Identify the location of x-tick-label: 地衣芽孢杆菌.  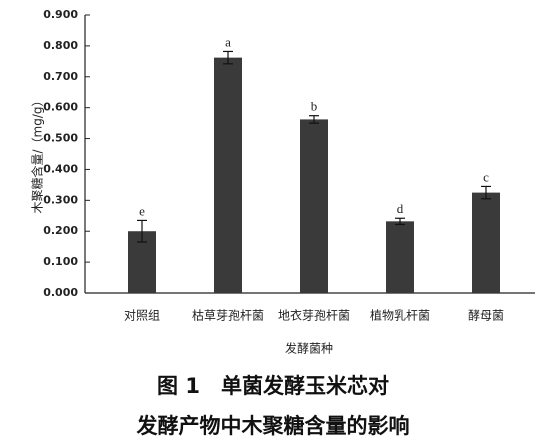
(314, 315).